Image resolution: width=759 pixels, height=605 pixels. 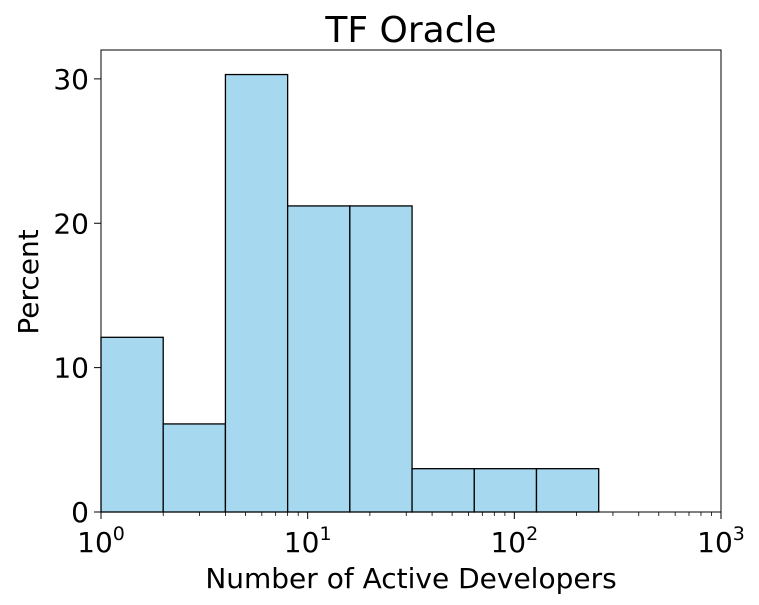 What do you see at coordinates (514, 541) in the screenshot?
I see `x-tick-label-2: 10²` at bounding box center [514, 541].